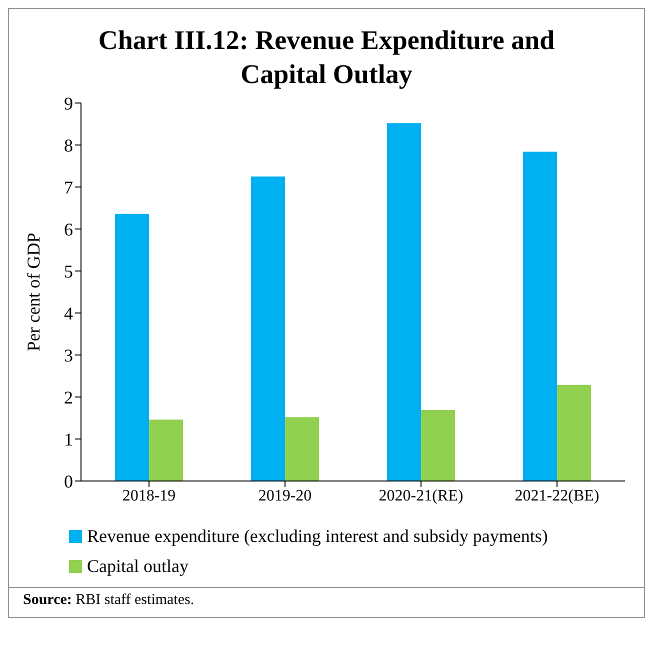 The image size is (653, 656). I want to click on x-tick-label: 2019-20, so click(285, 495).